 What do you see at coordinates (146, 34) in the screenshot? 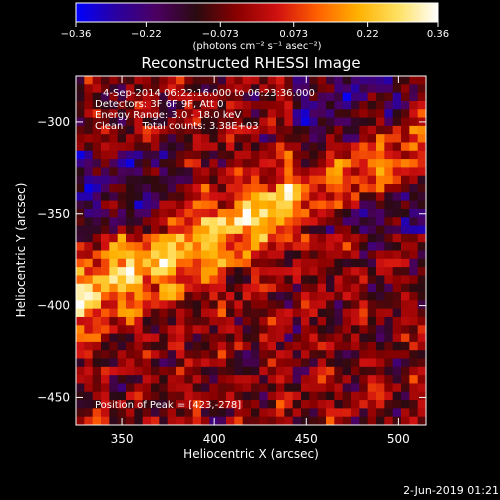
I see `colorbar-tick-label: −0.22` at bounding box center [146, 34].